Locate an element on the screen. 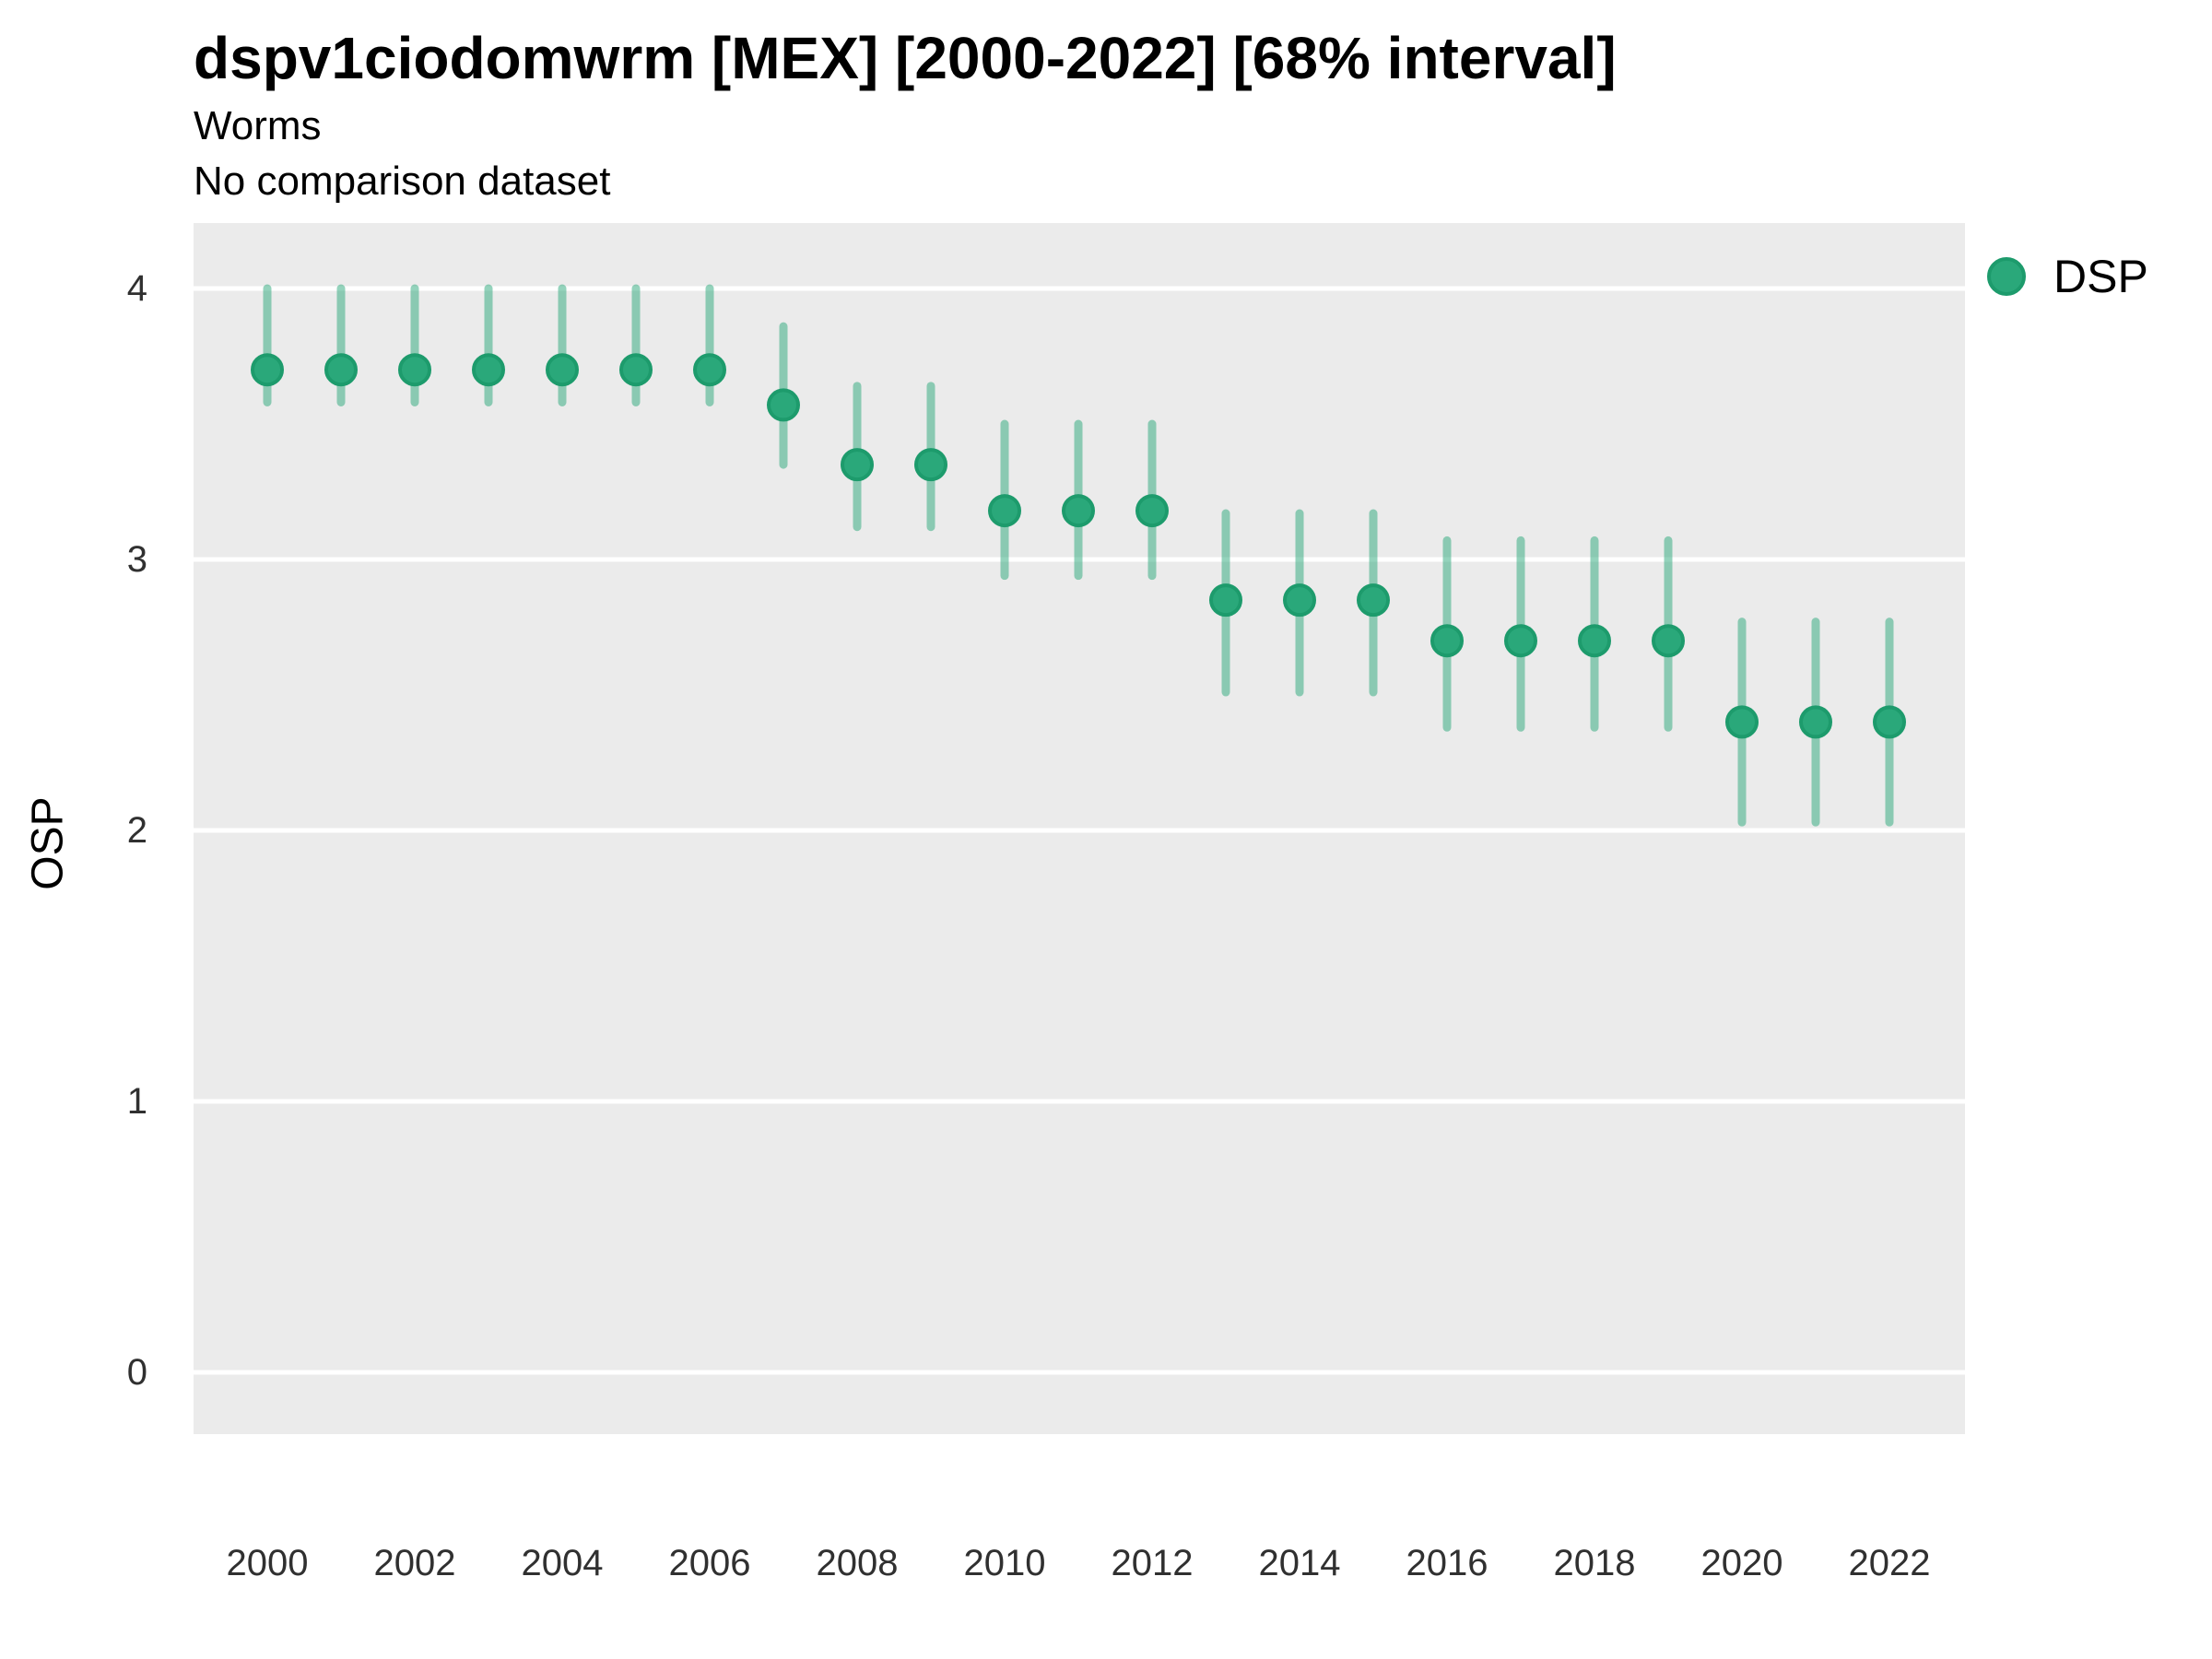 The width and height of the screenshot is (2212, 1659). data-point-2009 is located at coordinates (930, 465).